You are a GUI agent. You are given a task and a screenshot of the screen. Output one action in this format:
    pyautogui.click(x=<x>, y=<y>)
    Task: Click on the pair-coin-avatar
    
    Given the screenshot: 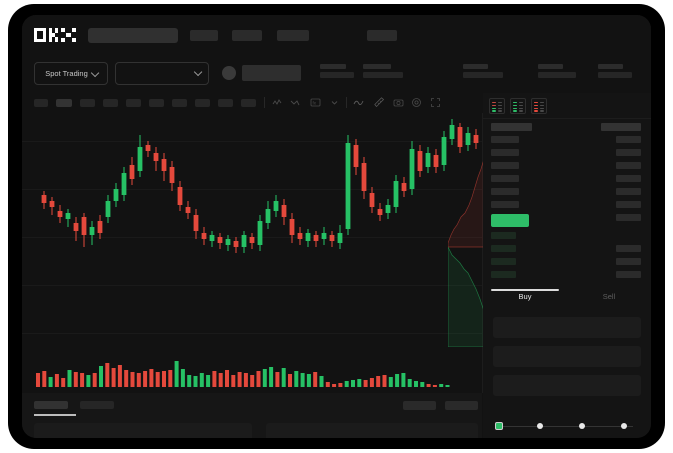 What is the action you would take?
    pyautogui.click(x=229, y=73)
    